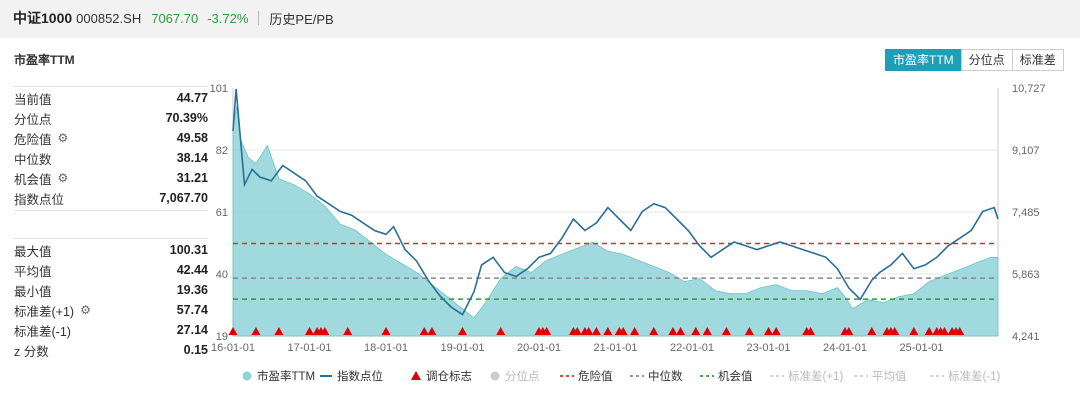 Image resolution: width=1080 pixels, height=408 pixels. I want to click on legend-item: 危险值, so click(586, 376).